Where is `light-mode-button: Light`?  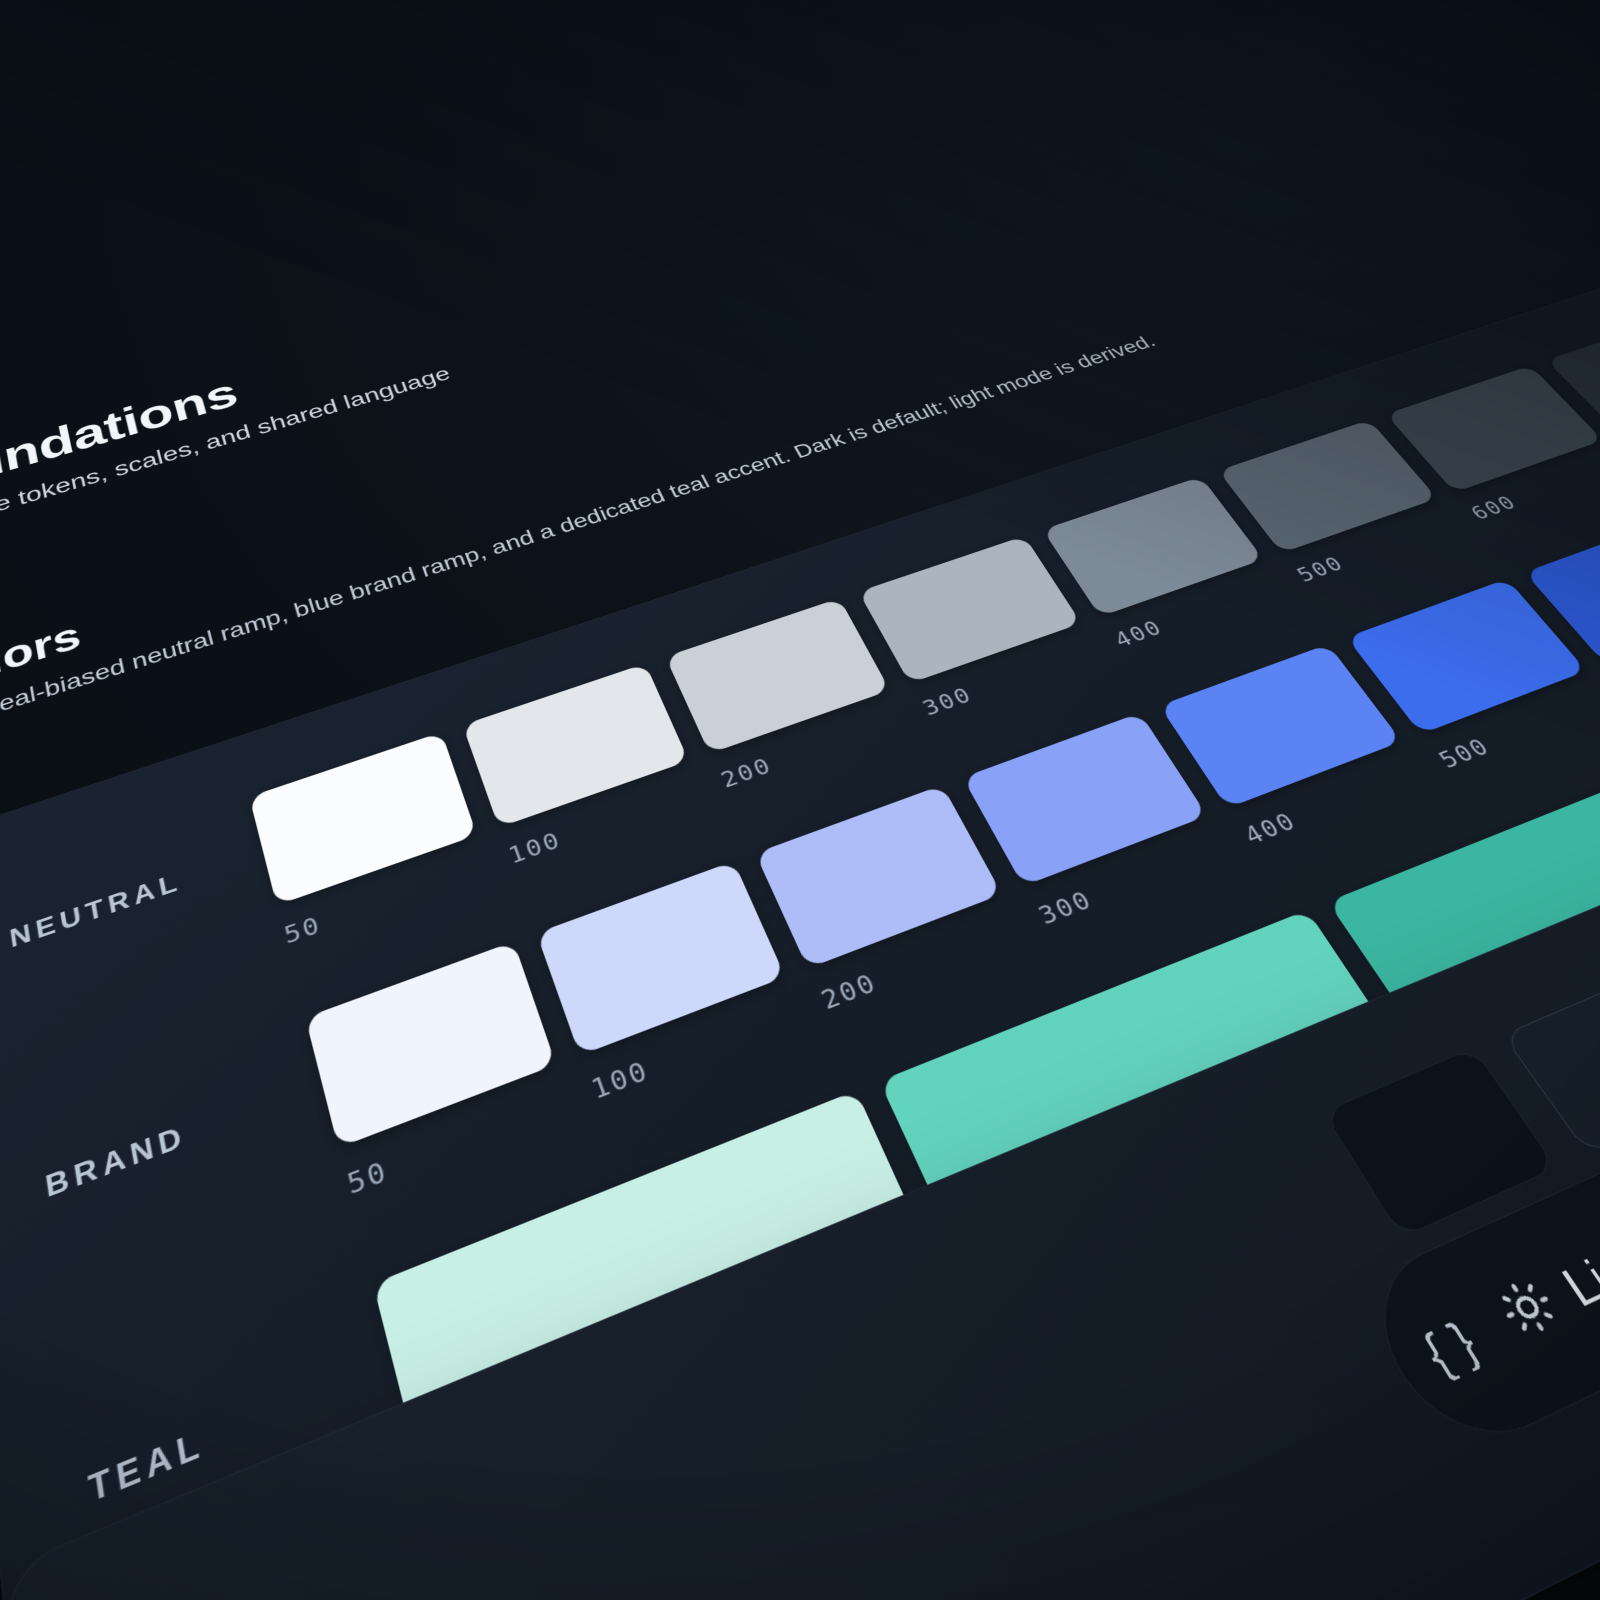
light-mode-button: Light is located at coordinates (1544, 1286).